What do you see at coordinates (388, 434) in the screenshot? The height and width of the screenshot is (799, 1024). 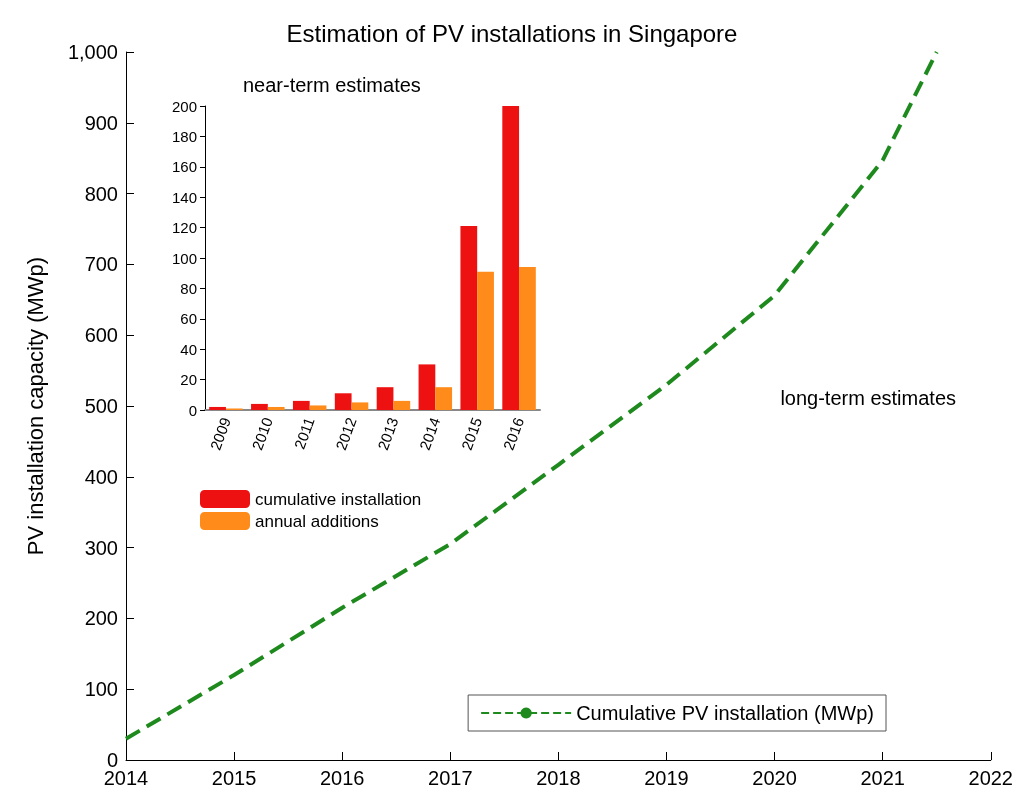 I see `x-tick-label: 2013` at bounding box center [388, 434].